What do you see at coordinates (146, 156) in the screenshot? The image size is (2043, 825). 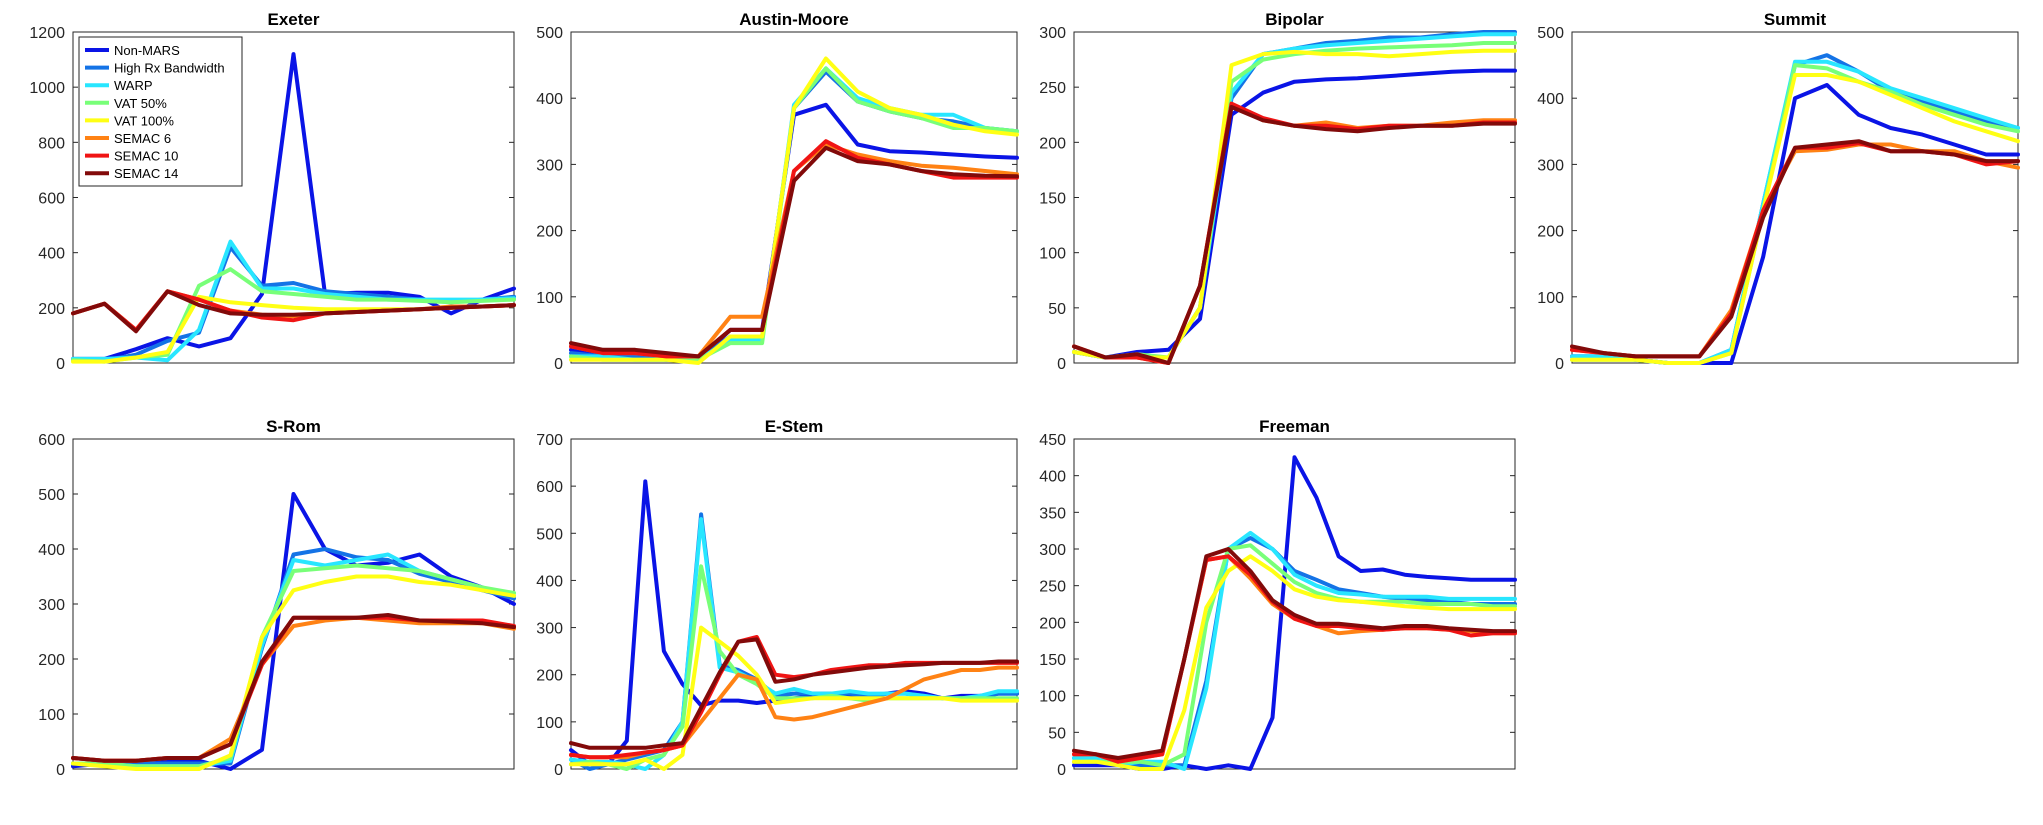 I see `legend-label: SEMAC 10` at bounding box center [146, 156].